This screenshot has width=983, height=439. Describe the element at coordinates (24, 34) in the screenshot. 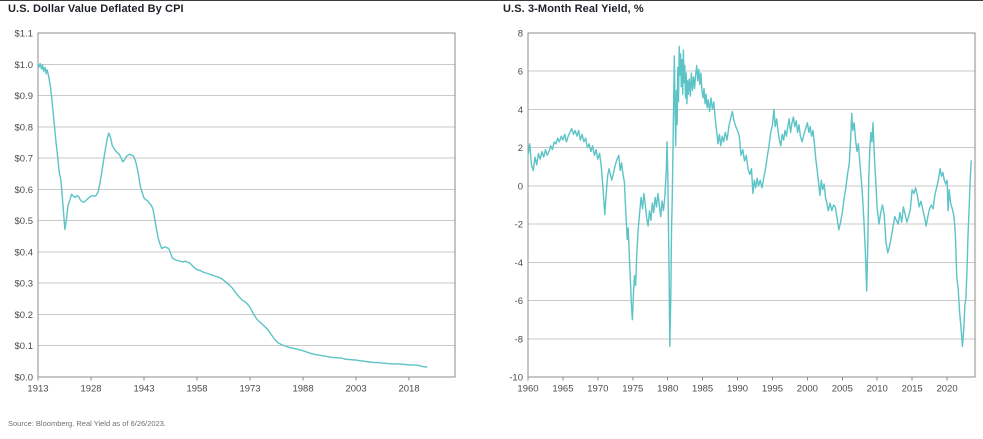

I see `svg-text: $1.1` at that location.